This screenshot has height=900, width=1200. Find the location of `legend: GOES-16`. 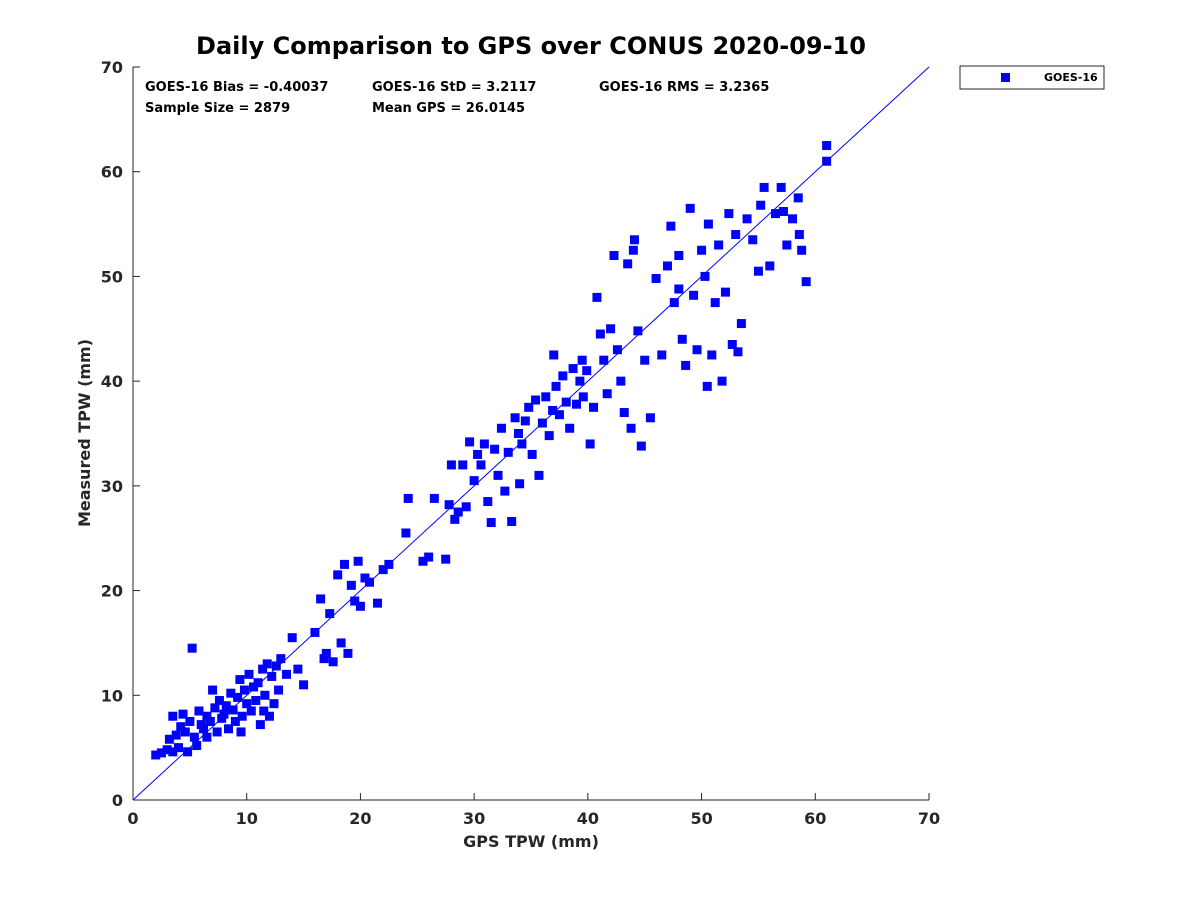

legend: GOES-16 is located at coordinates (1032, 77).